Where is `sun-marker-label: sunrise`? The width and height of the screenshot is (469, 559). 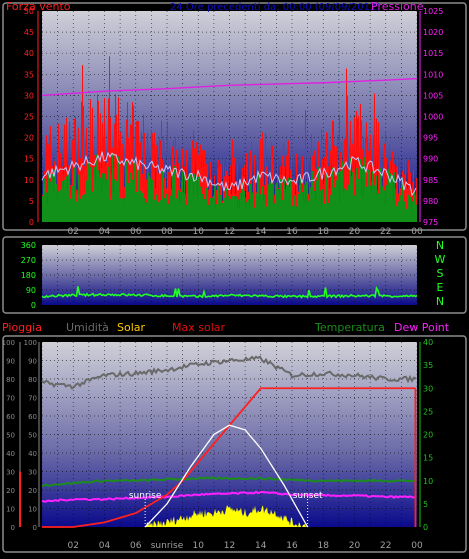 sun-marker-label: sunrise is located at coordinates (145, 496).